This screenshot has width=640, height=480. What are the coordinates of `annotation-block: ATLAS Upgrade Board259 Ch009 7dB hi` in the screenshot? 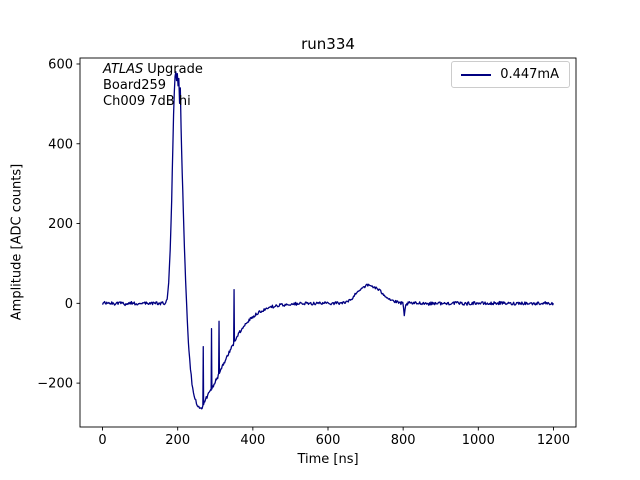 It's located at (153, 86).